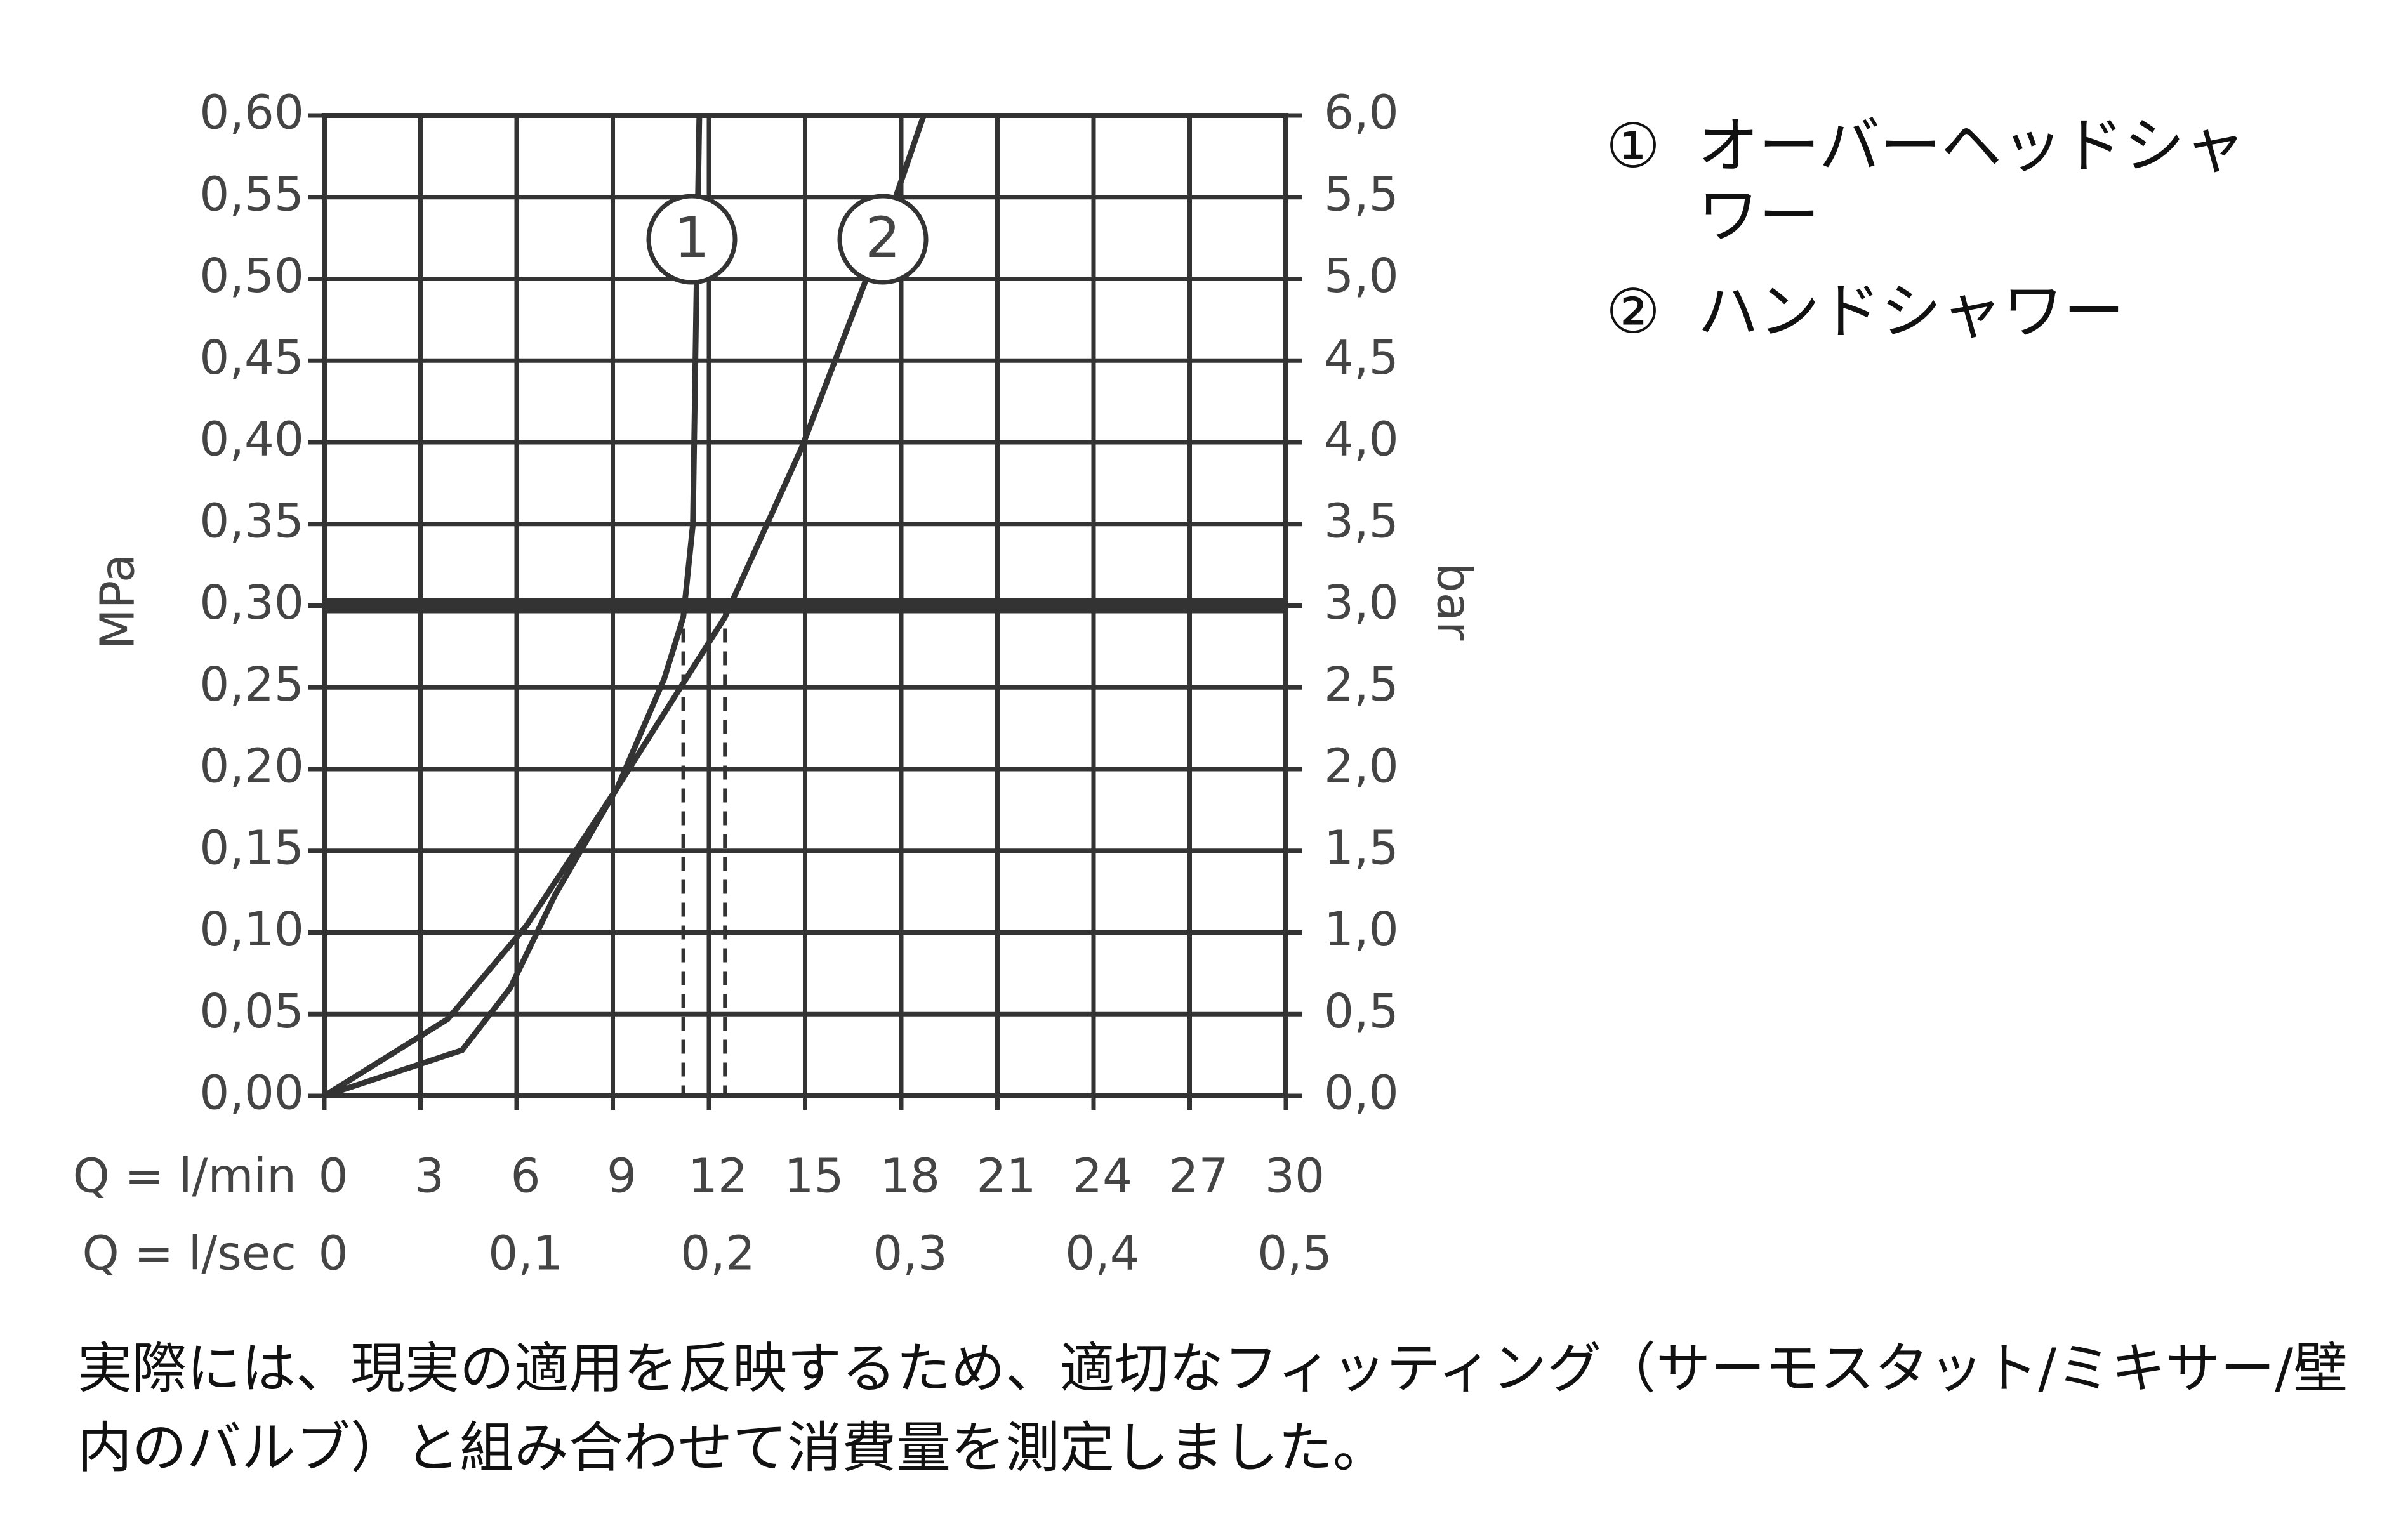 This screenshot has width=2408, height=1535. Describe the element at coordinates (333, 1176) in the screenshot. I see `x-tick-label: 0` at that location.